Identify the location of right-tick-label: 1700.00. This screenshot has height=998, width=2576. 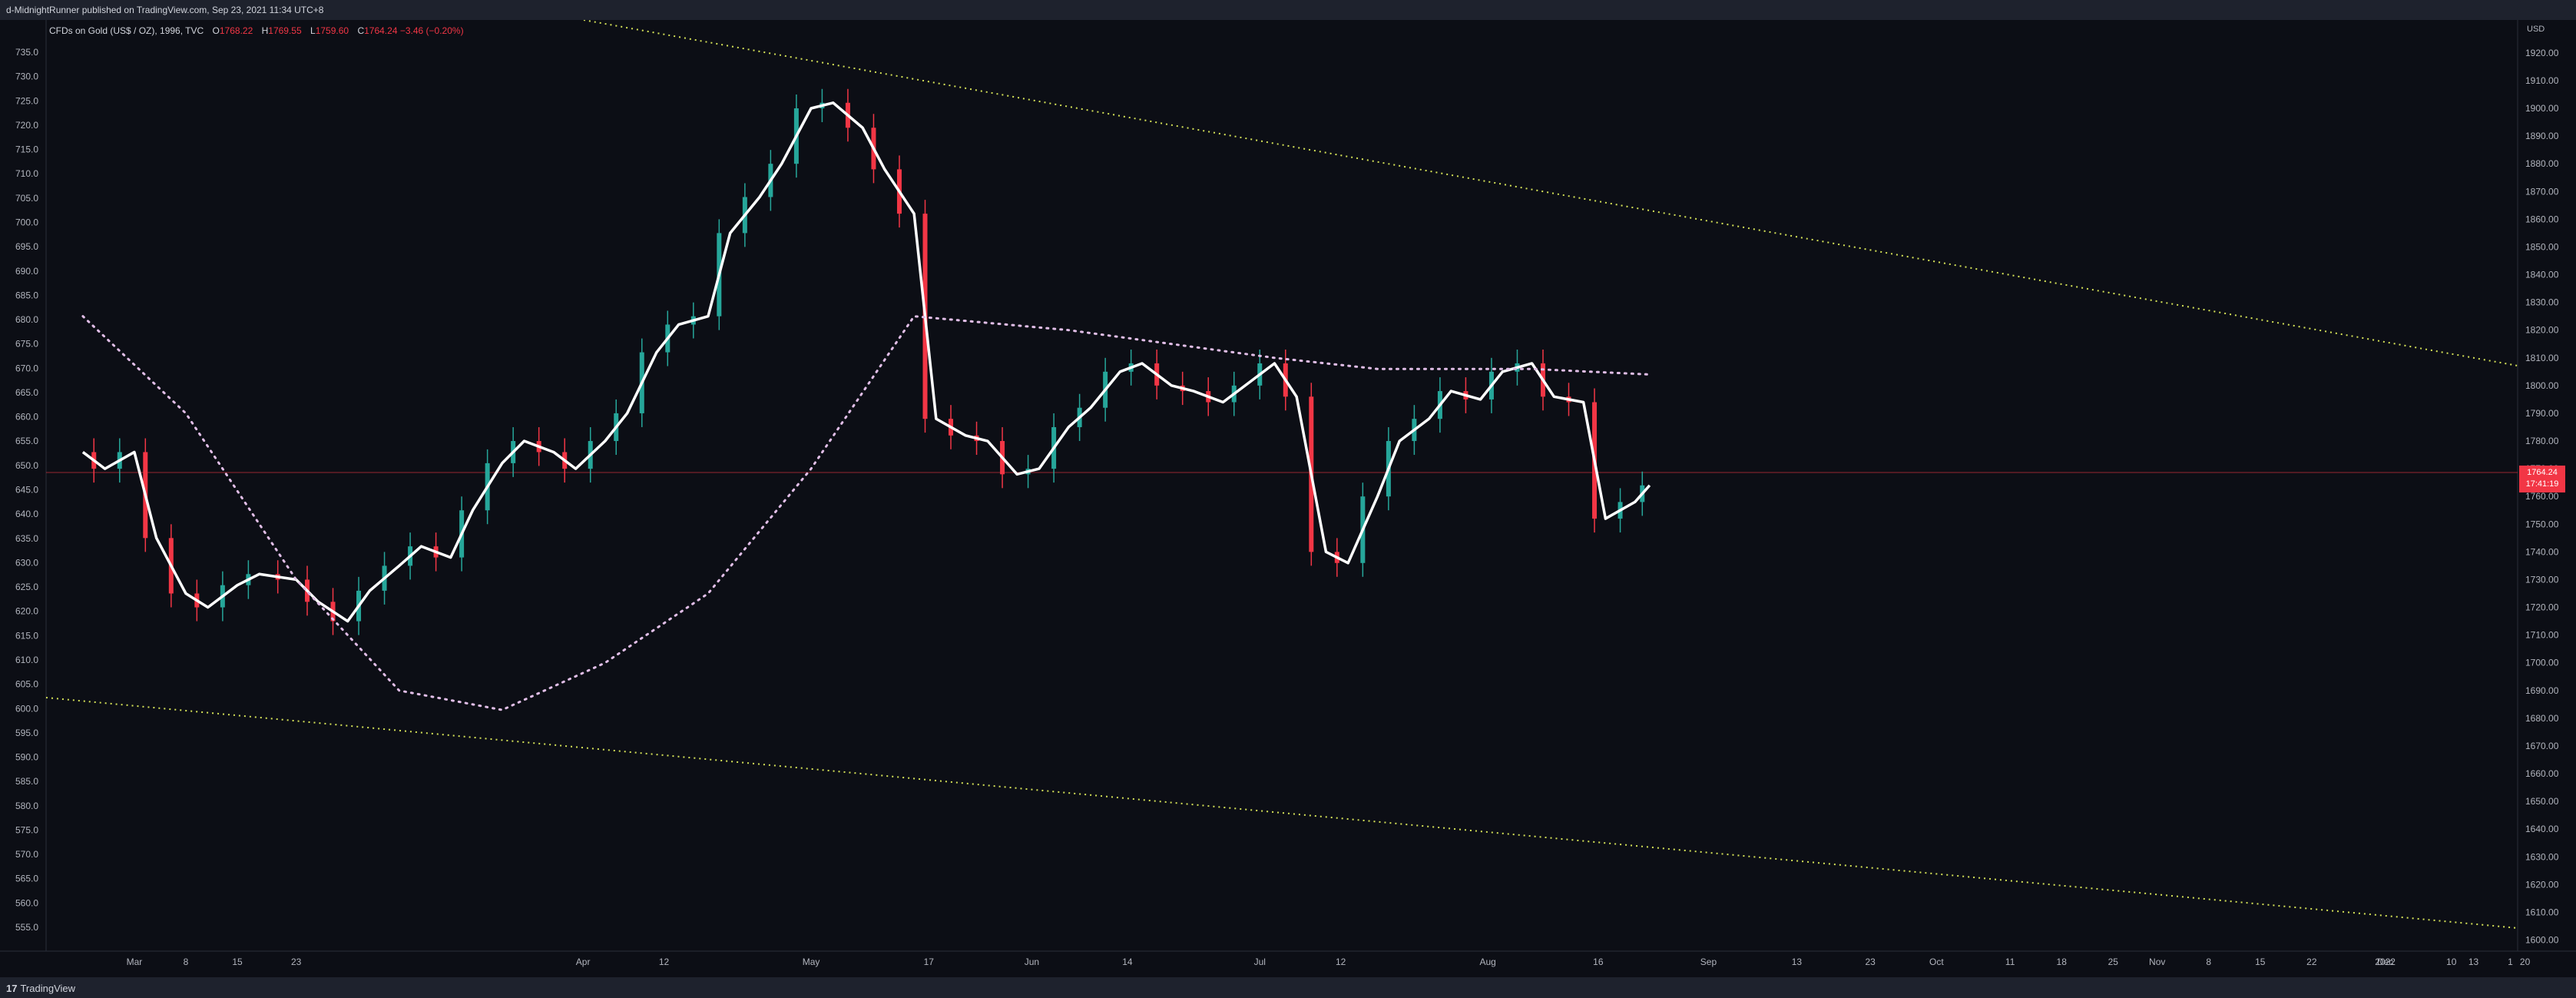
(2542, 663).